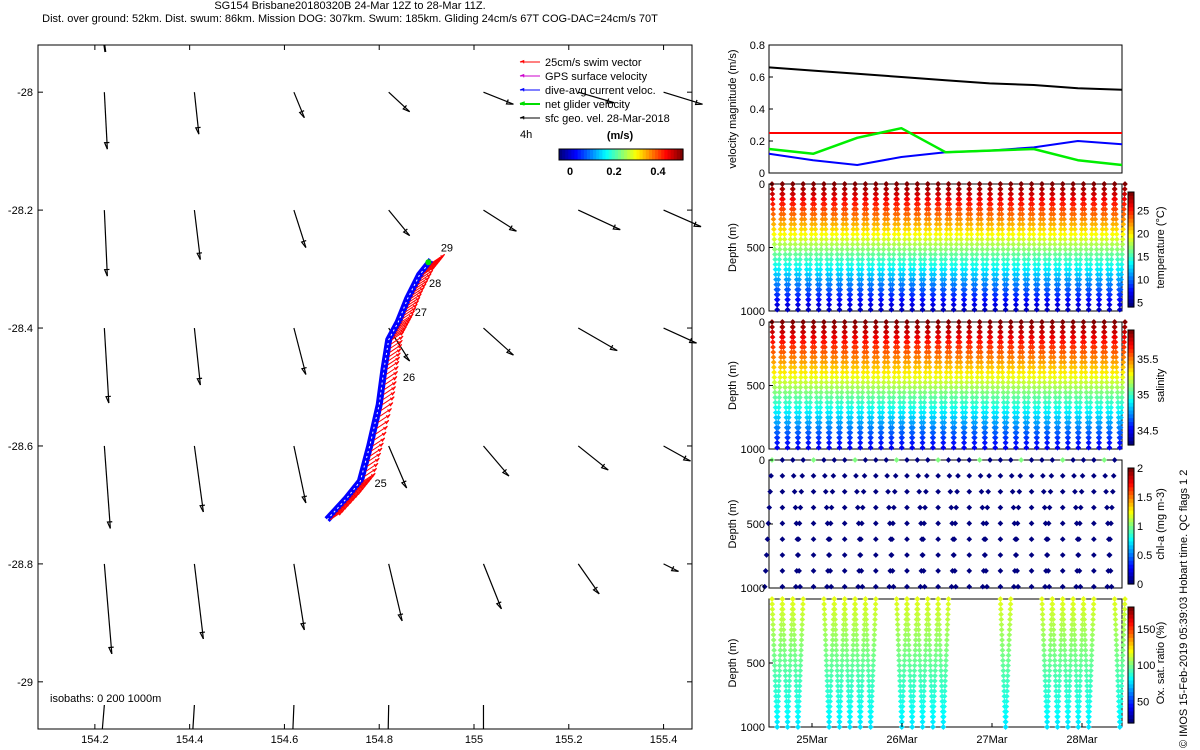 This screenshot has height=750, width=1200. I want to click on chla-colorbar-tick-label: 0, so click(1140, 585).